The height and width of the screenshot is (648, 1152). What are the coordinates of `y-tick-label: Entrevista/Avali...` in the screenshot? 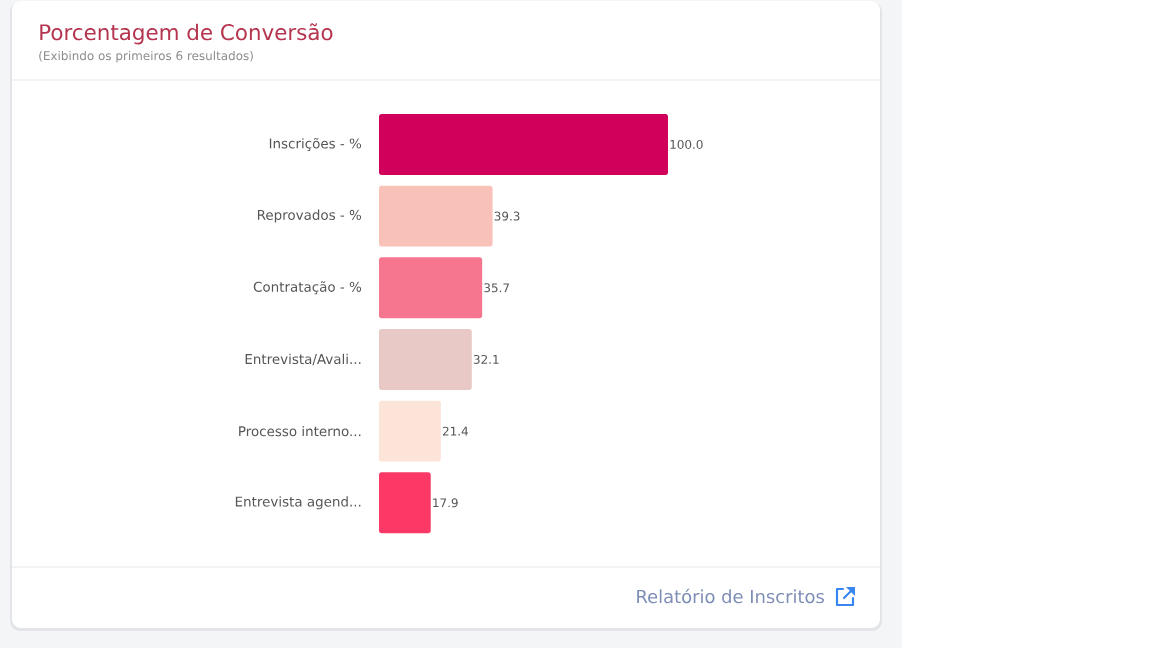 It's located at (303, 359).